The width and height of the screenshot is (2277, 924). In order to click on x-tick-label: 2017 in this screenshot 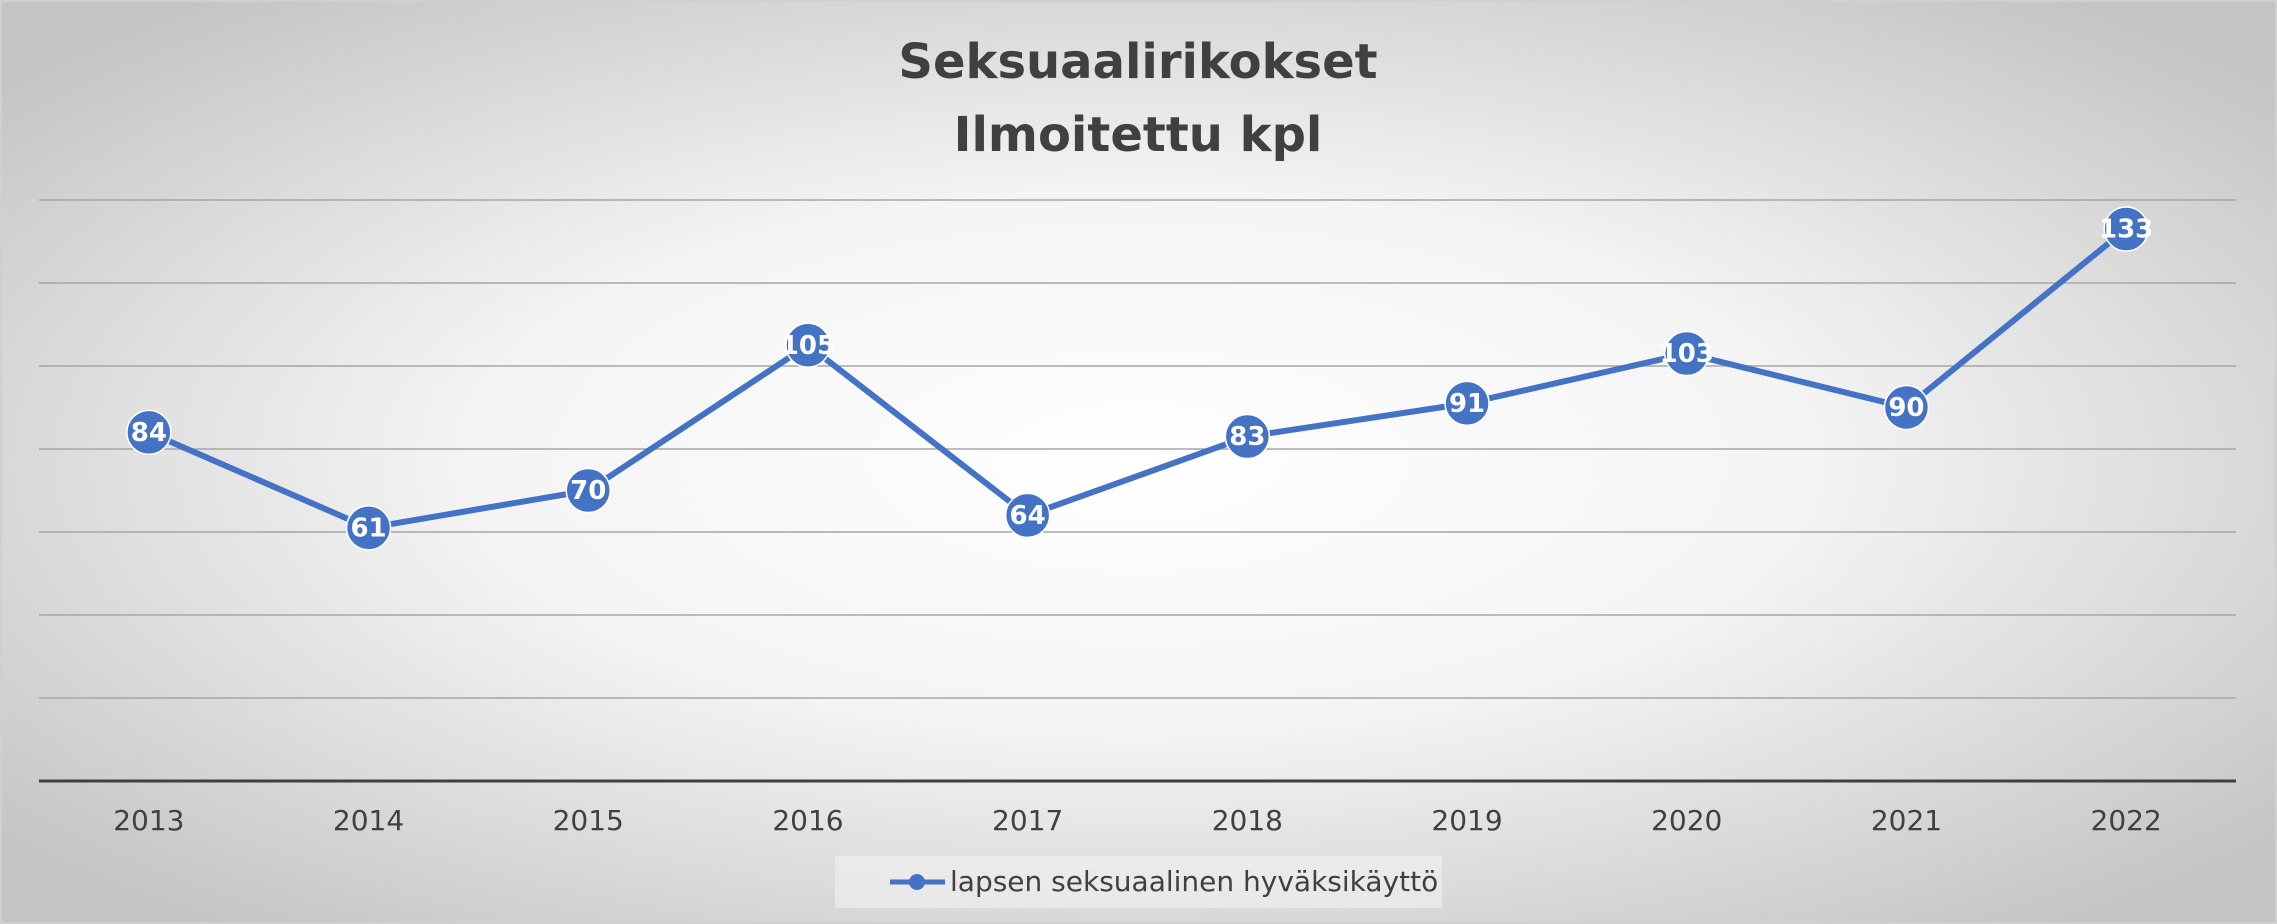, I will do `click(1027, 820)`.